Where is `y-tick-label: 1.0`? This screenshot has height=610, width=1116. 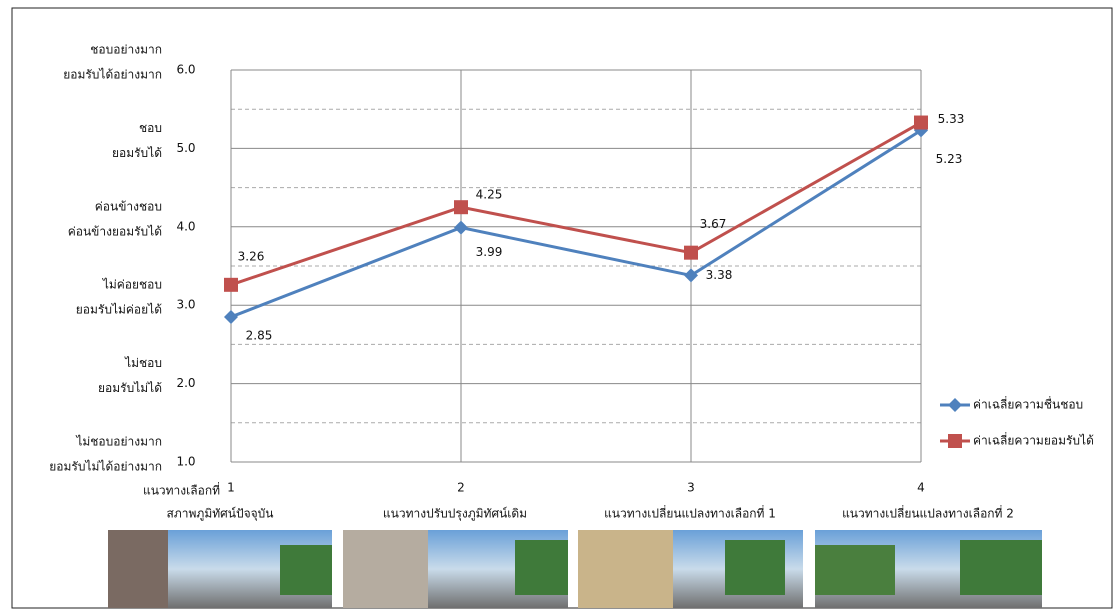 y-tick-label: 1.0 is located at coordinates (185, 462).